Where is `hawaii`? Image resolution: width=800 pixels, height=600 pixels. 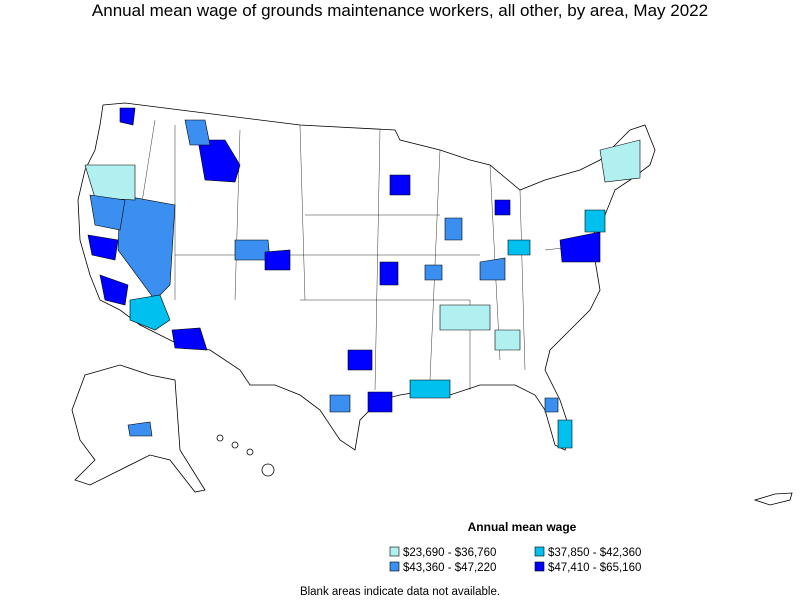
hawaii is located at coordinates (245, 455).